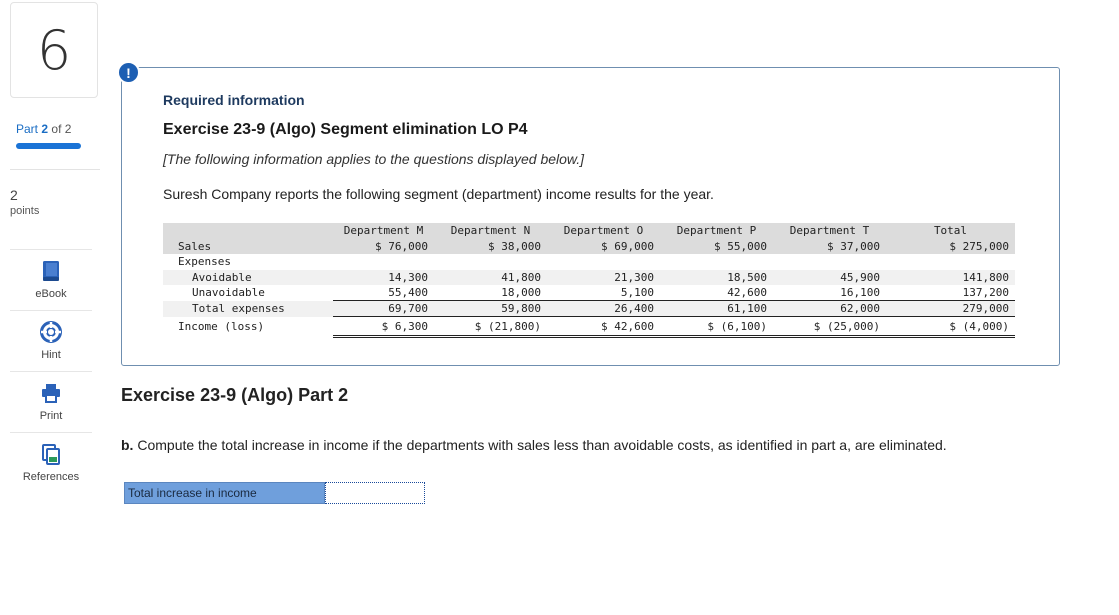 The image size is (1119, 615). I want to click on row-label: Sales, so click(248, 246).